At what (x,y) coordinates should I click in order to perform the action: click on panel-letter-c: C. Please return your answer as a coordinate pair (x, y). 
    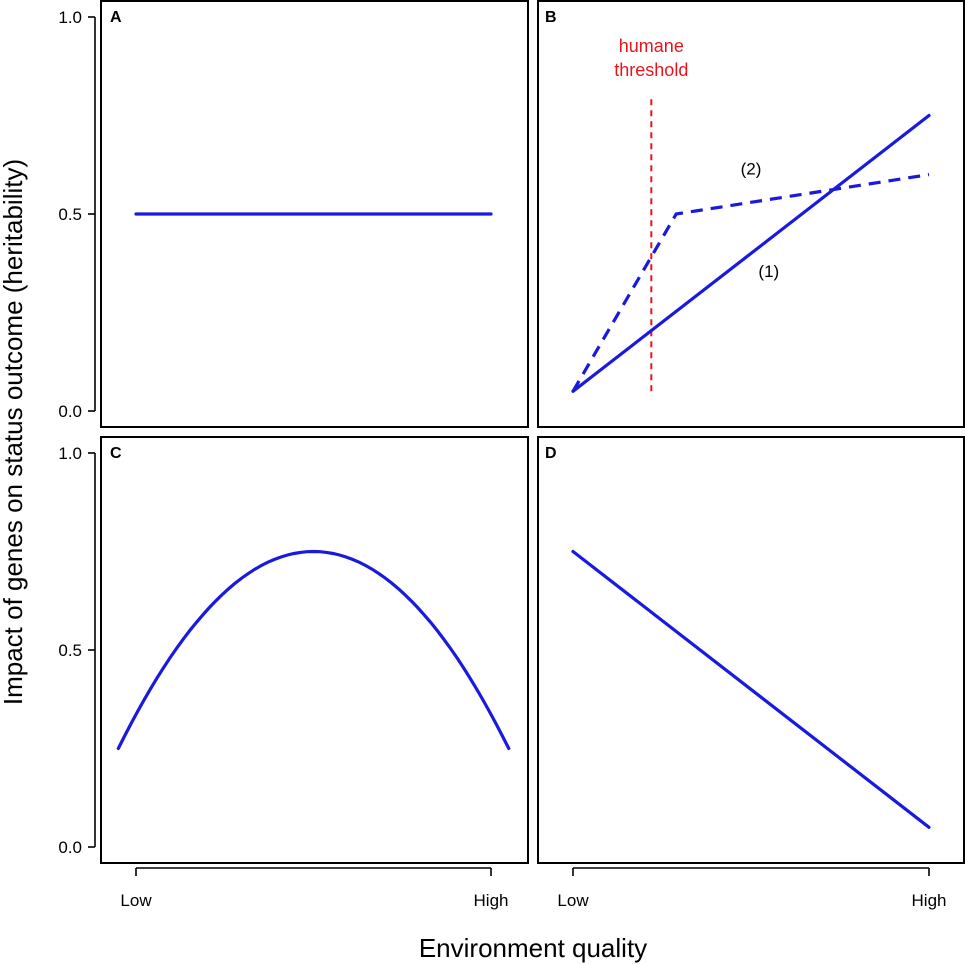
    Looking at the image, I should click on (116, 453).